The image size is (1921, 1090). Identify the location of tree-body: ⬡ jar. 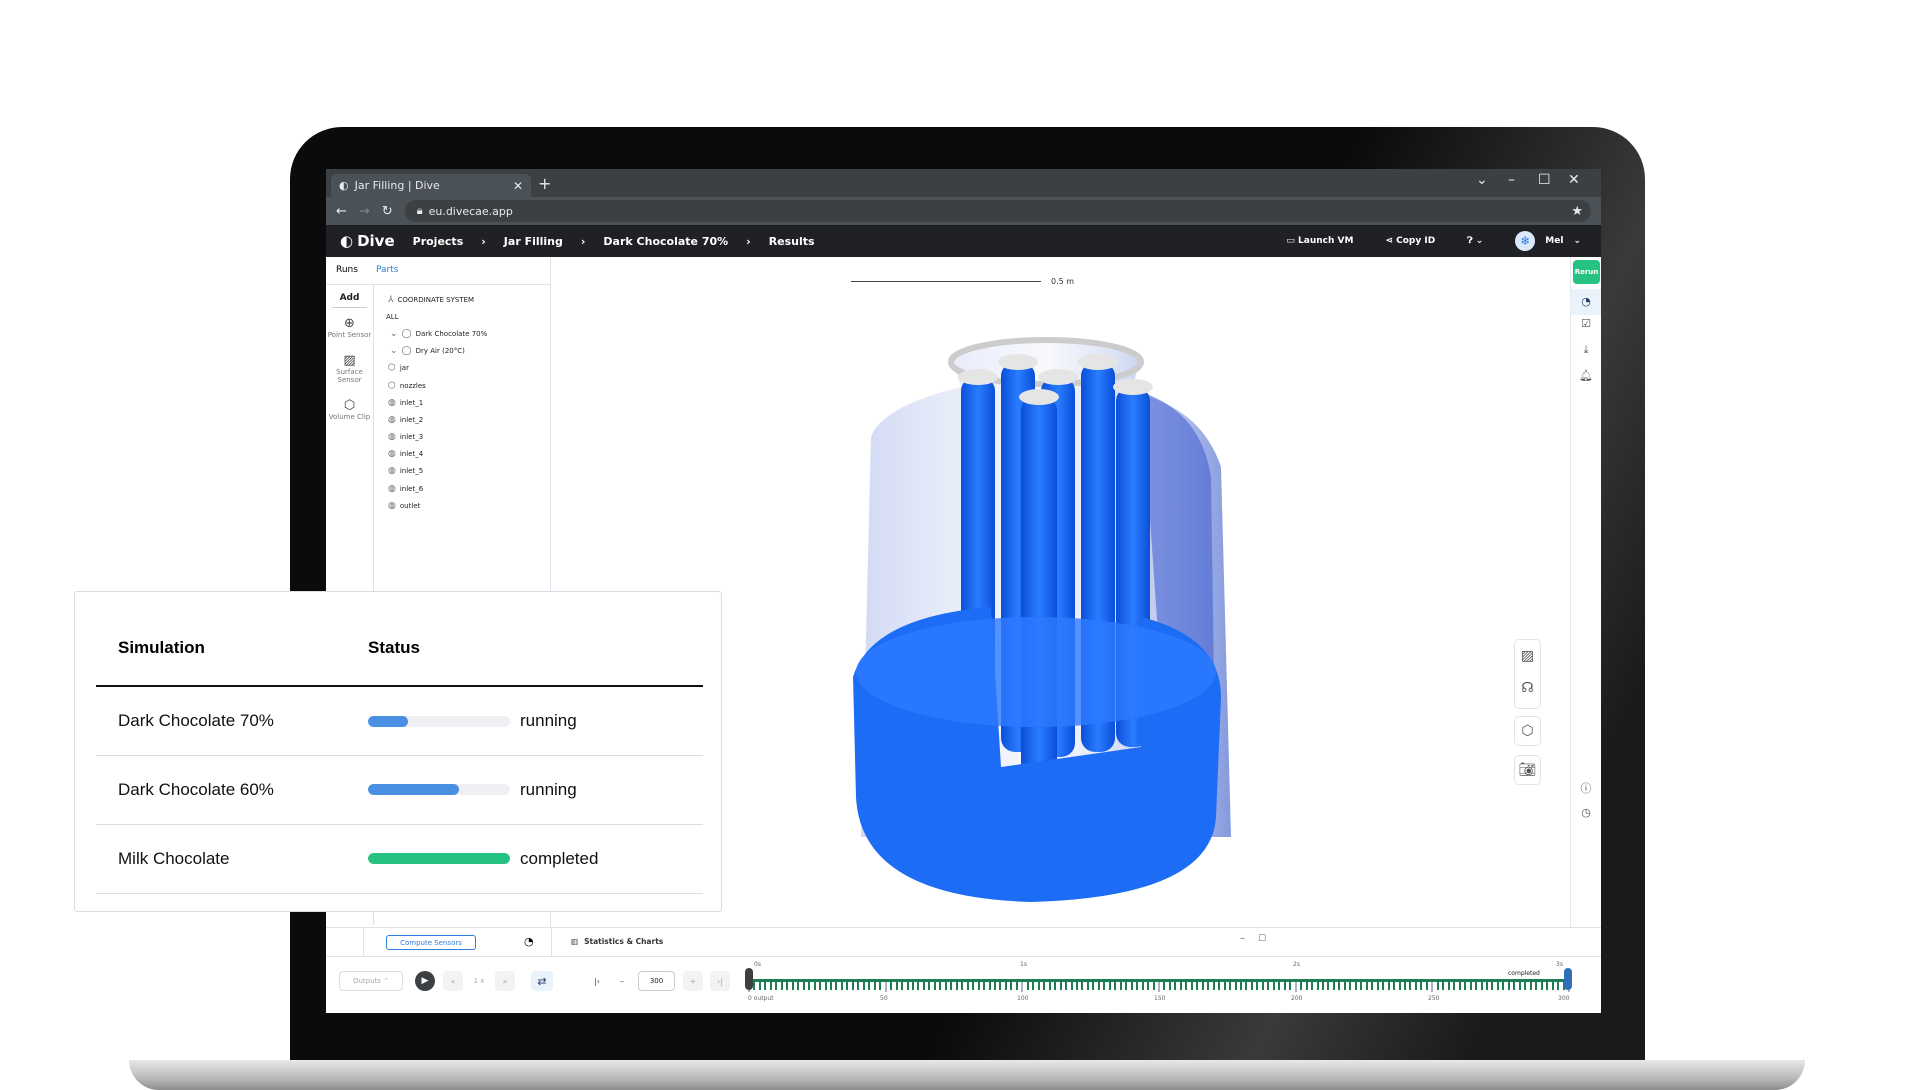
(398, 368).